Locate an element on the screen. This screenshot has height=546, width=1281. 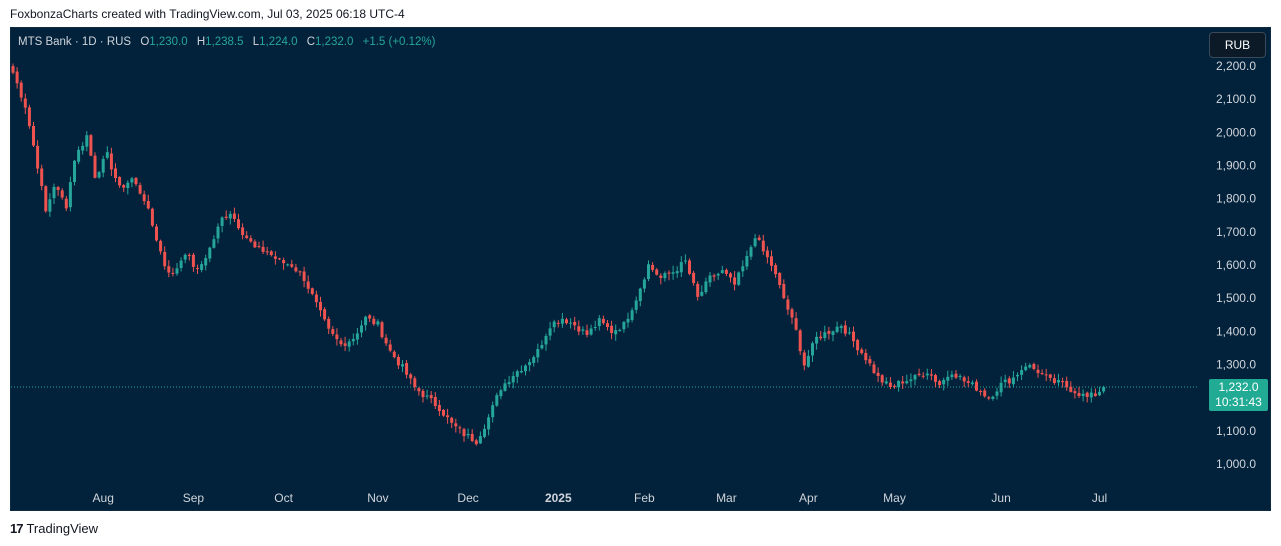
x-tick-label: 2025 is located at coordinates (558, 498).